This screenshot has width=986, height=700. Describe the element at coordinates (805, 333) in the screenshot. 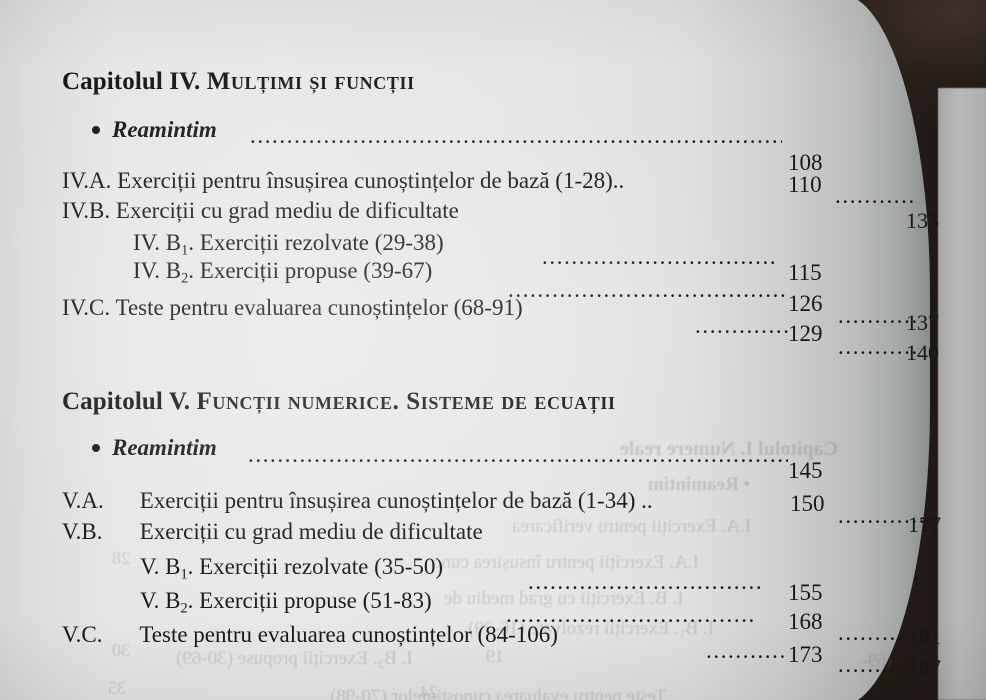

I see `page-number-primary-iv-c: 129` at that location.